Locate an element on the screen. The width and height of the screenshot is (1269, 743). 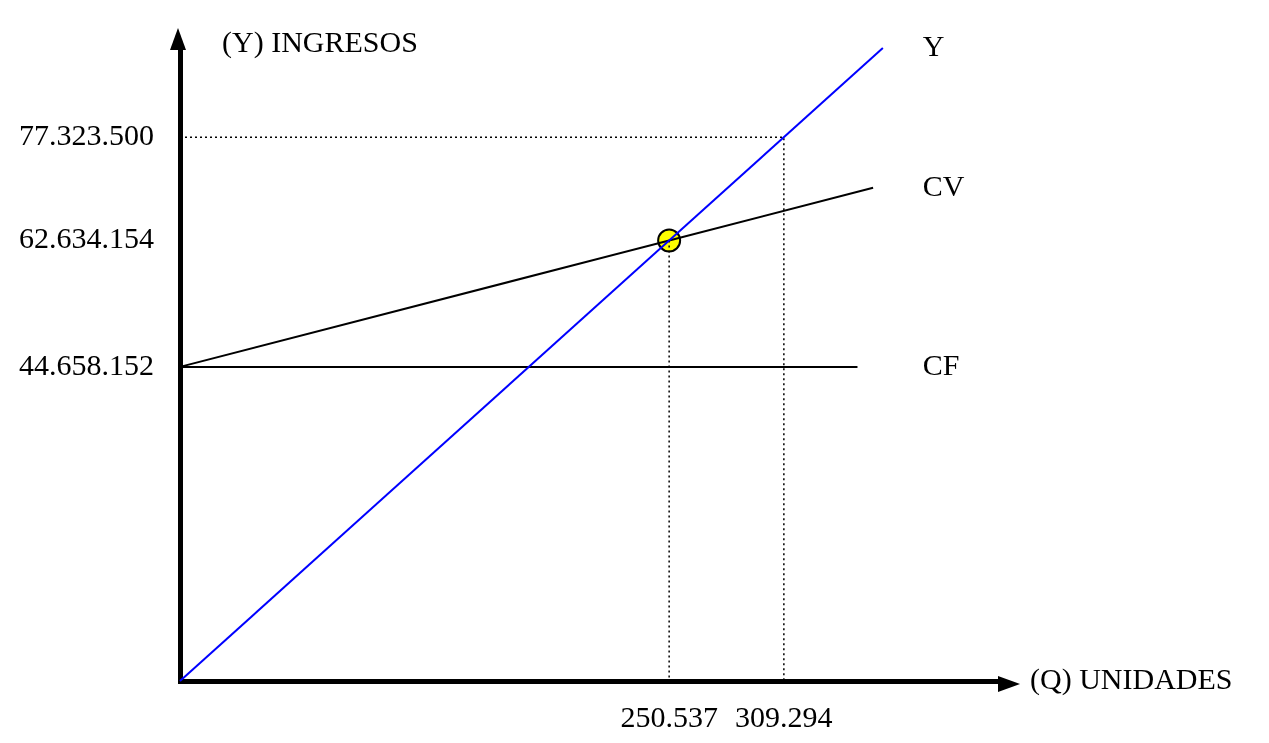
x-tick-label: 309.294 is located at coordinates (784, 716).